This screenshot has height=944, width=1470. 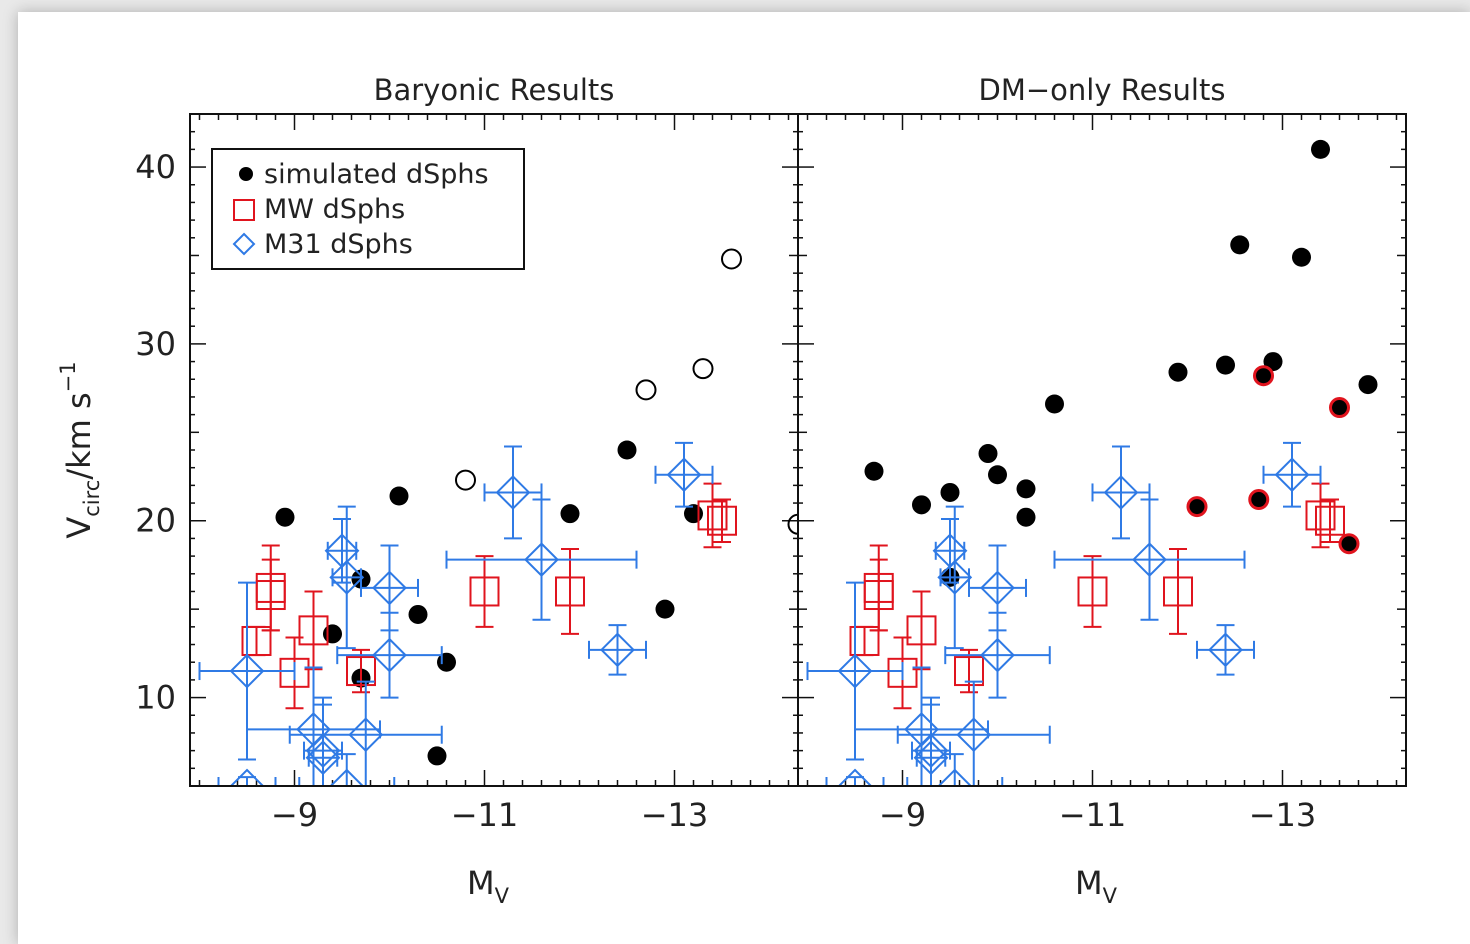 I want to click on ytick-label: 10, so click(x=155, y=698).